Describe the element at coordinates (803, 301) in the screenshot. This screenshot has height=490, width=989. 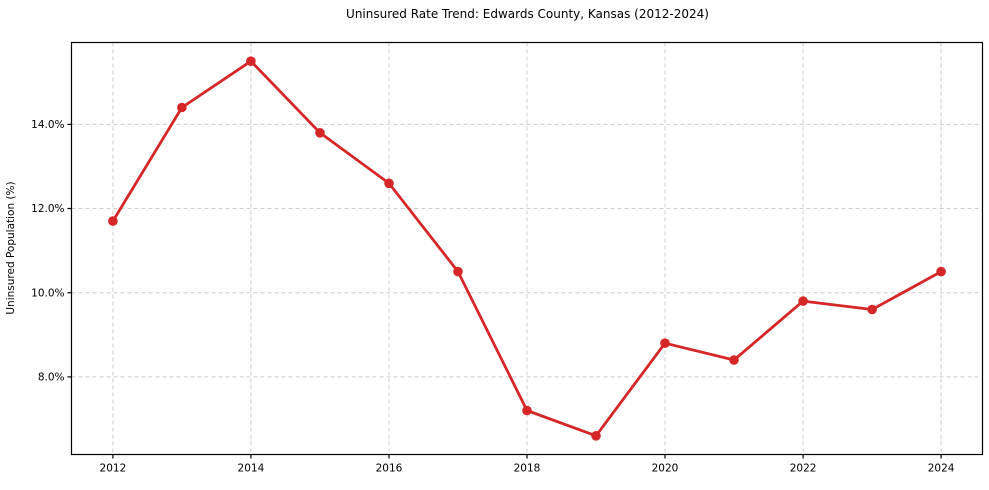
I see `data-point-2022` at that location.